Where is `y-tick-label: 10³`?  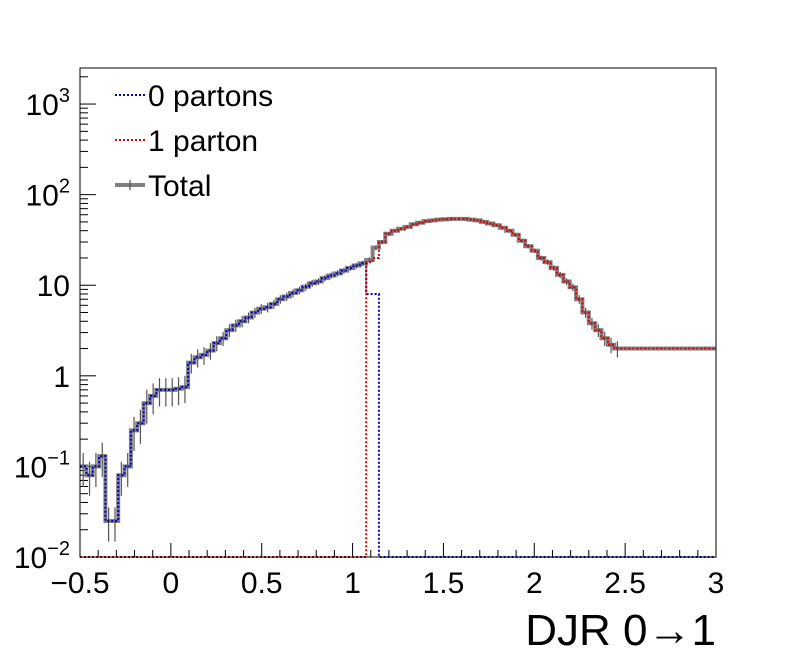
y-tick-label: 10³ is located at coordinates (48, 103).